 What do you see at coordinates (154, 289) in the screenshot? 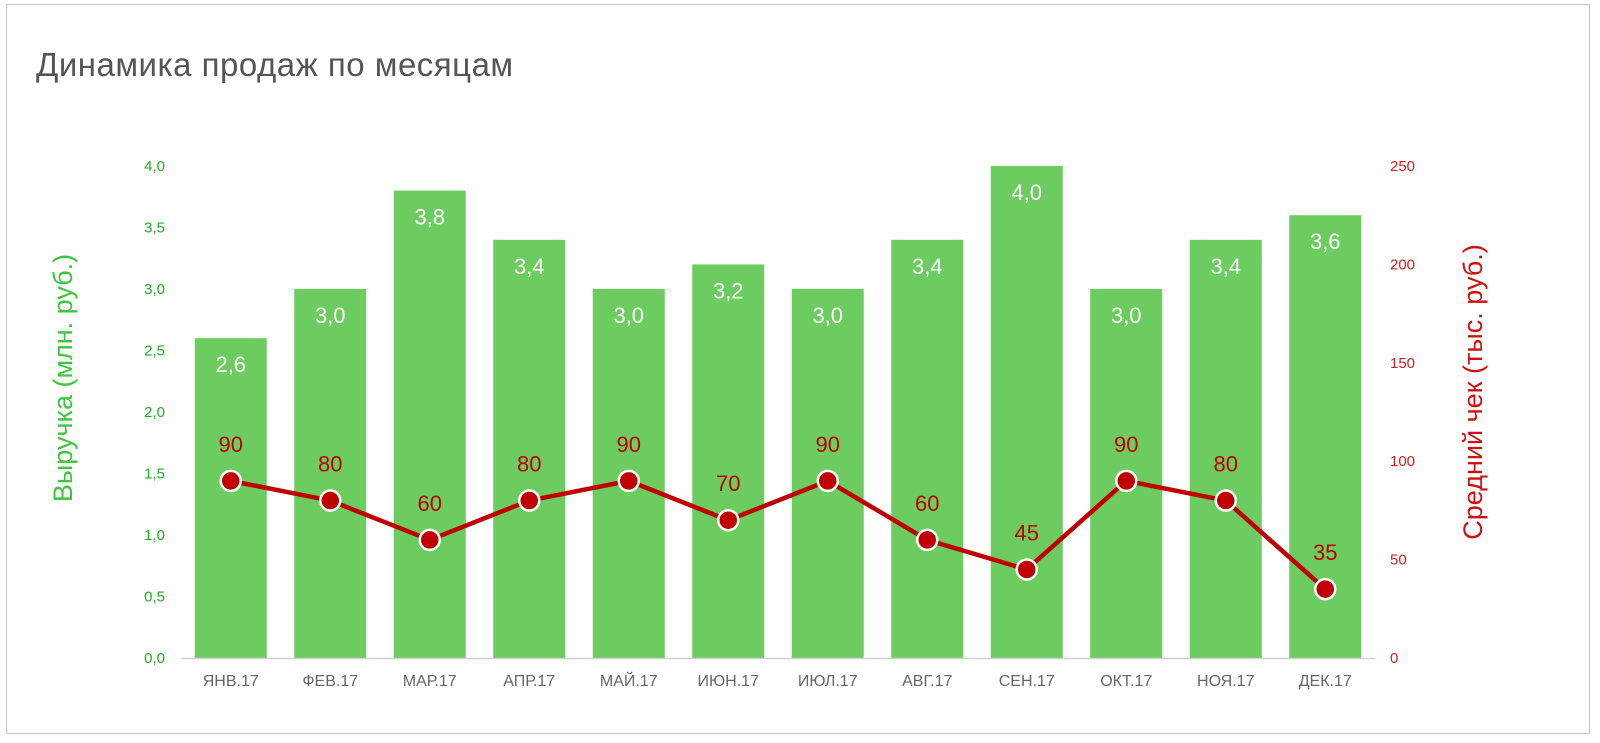
I see `y-left-tick-label: 3,0` at bounding box center [154, 289].